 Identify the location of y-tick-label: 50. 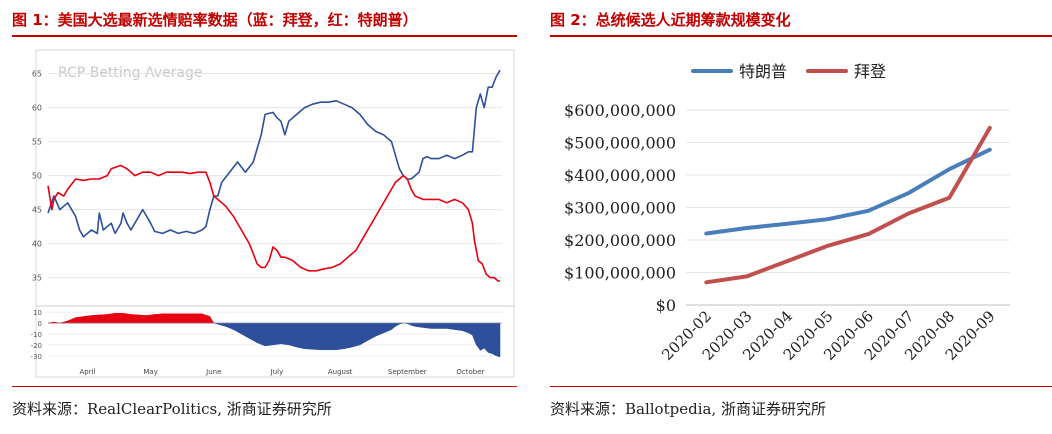
(37, 176).